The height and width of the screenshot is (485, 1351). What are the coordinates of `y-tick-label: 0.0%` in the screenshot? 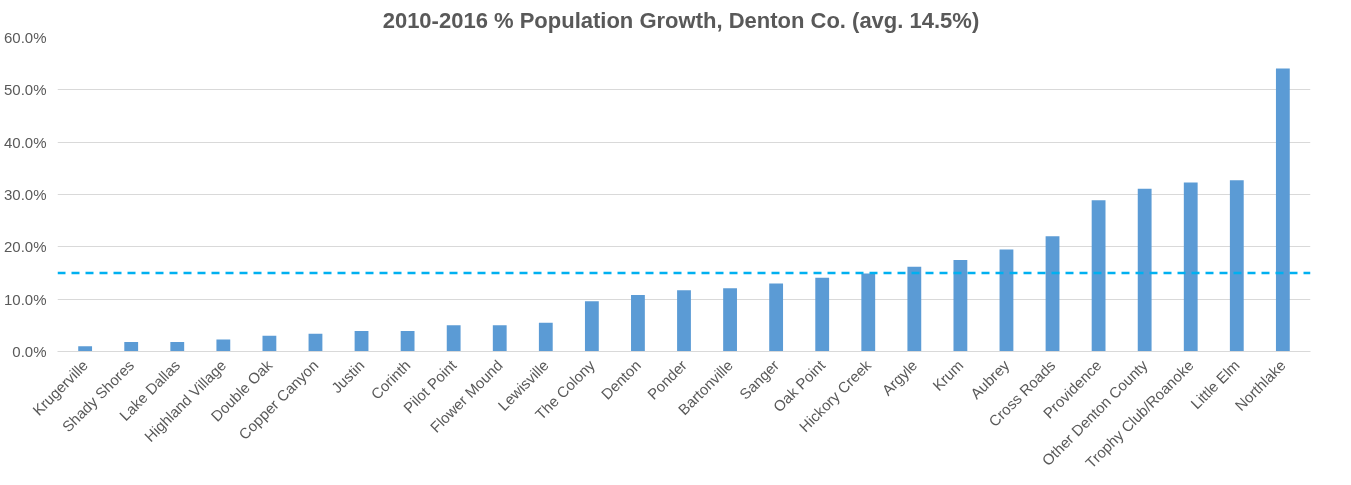 It's located at (29, 351).